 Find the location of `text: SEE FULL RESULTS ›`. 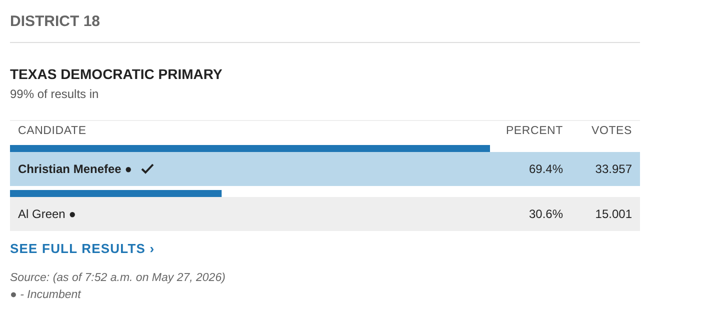

text: SEE FULL RESULTS › is located at coordinates (82, 248).